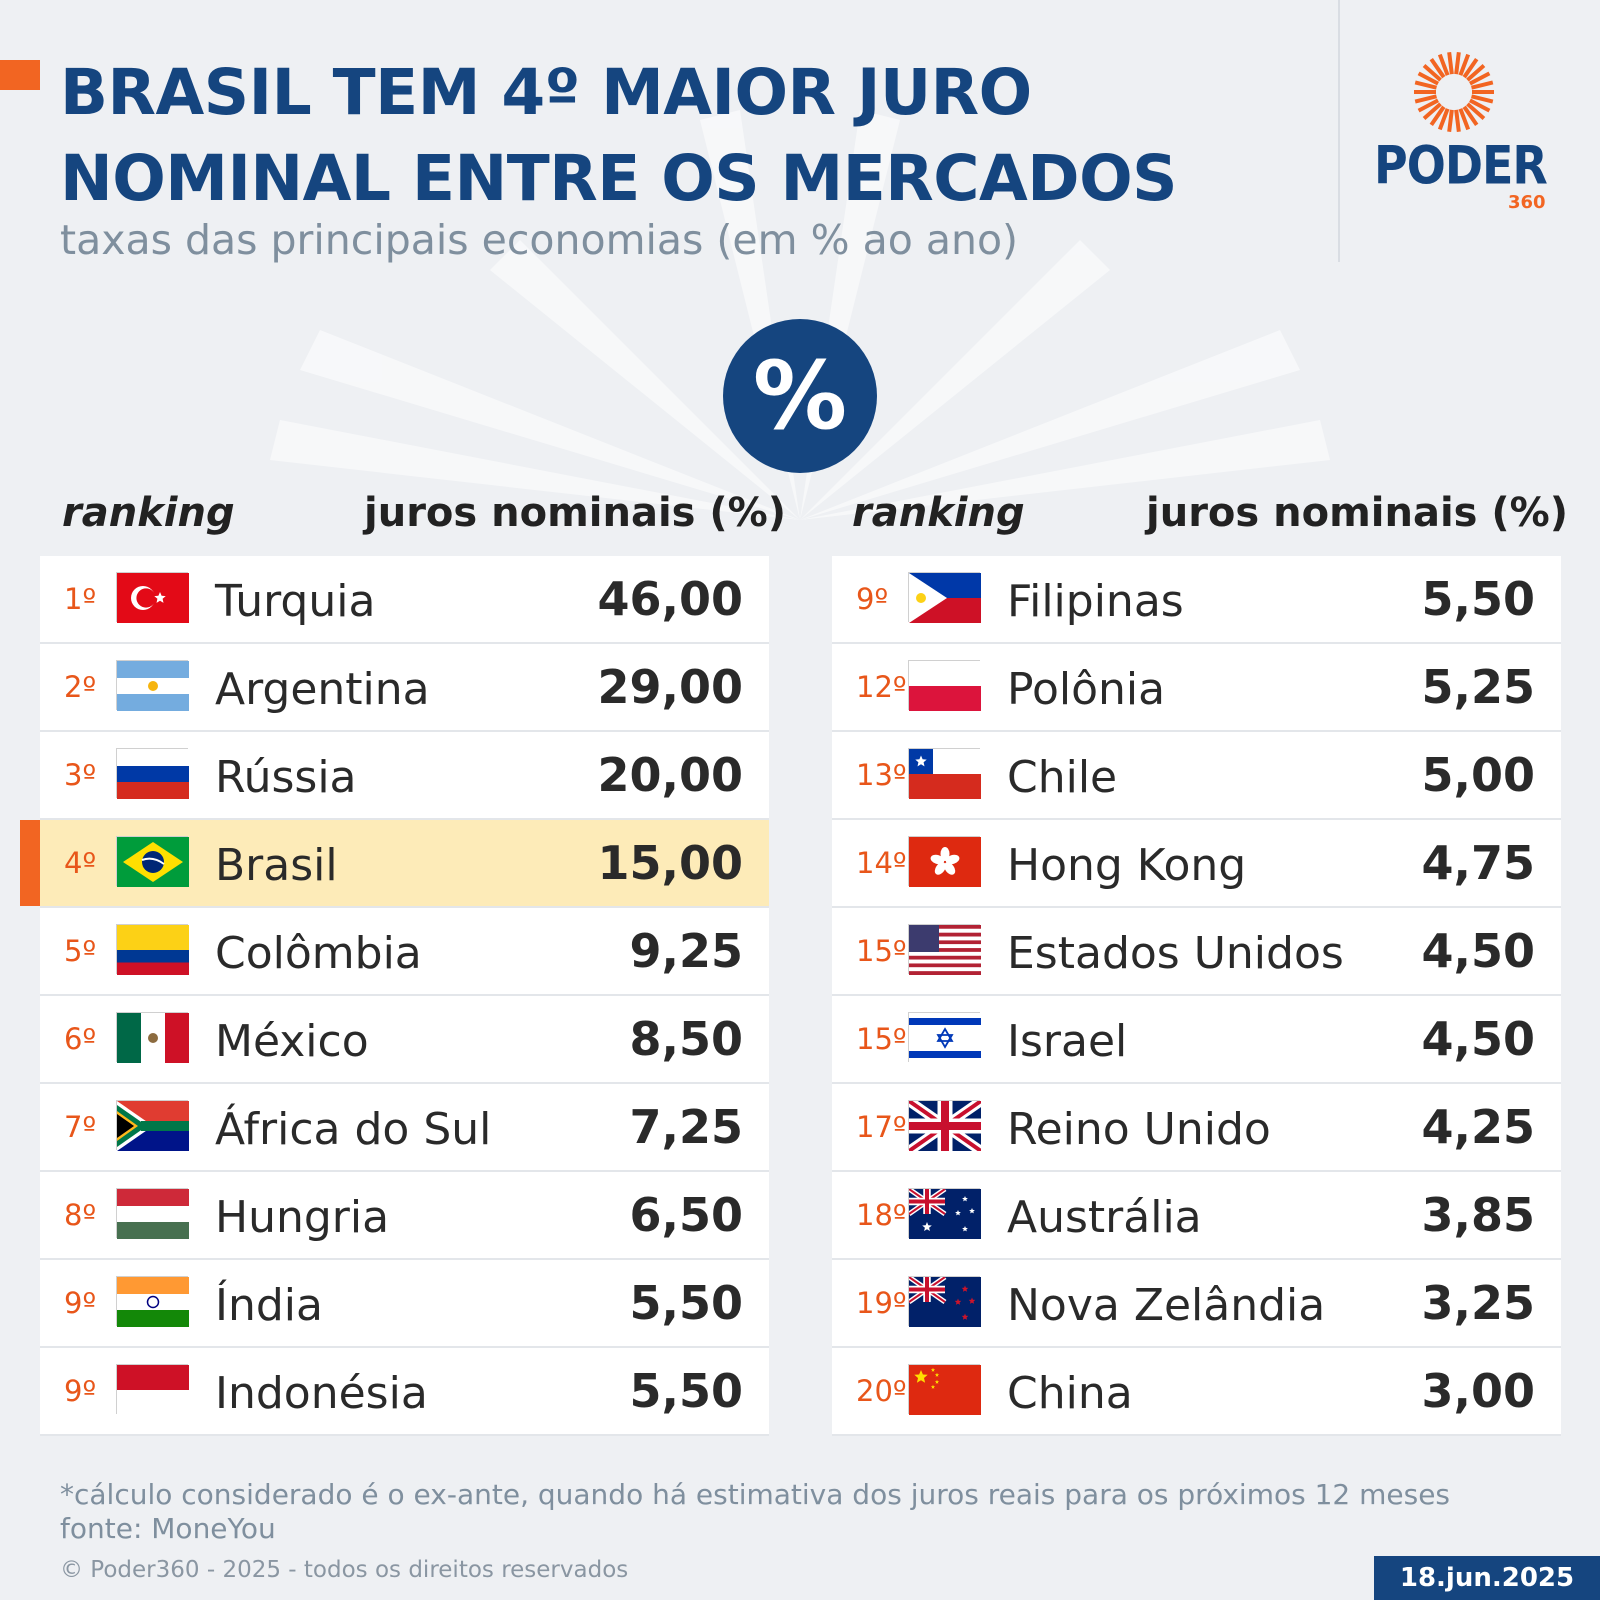  Describe the element at coordinates (575, 513) in the screenshot. I see `left-value-header: juros nominais (%)` at that location.